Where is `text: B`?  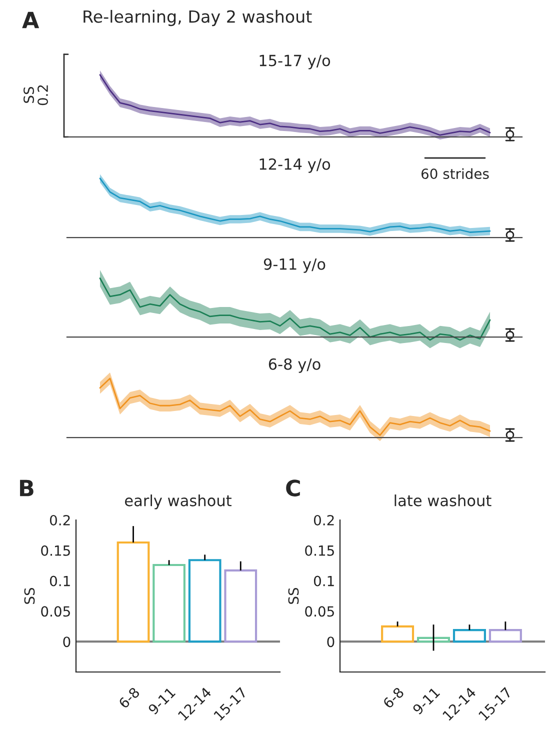 text: B is located at coordinates (27, 488).